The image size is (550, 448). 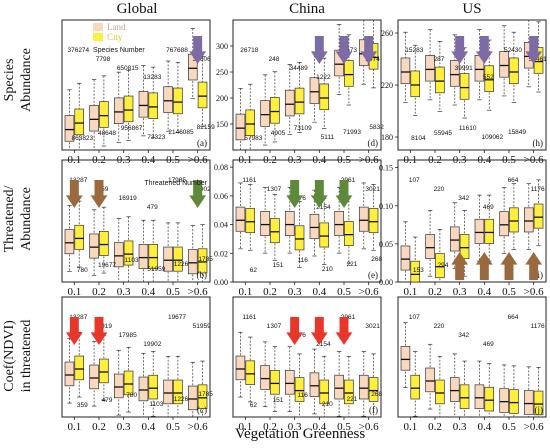 What do you see at coordinates (26, 219) in the screenshot?
I see `row-label: Abundance` at bounding box center [26, 219].